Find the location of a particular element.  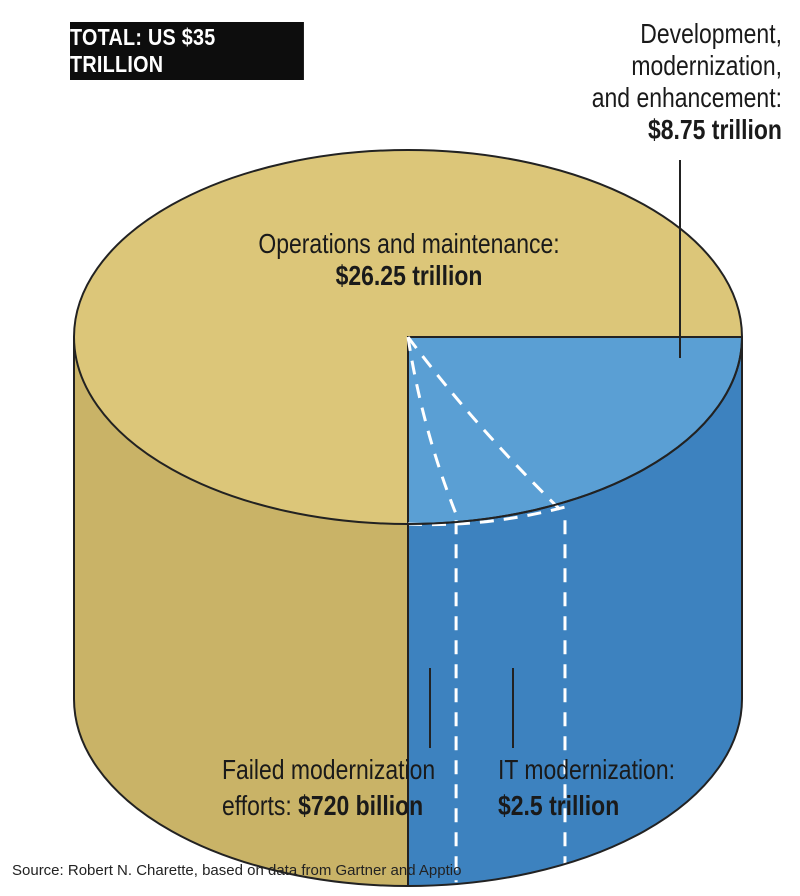

operations-value: $26.25 trillion is located at coordinates (409, 275).